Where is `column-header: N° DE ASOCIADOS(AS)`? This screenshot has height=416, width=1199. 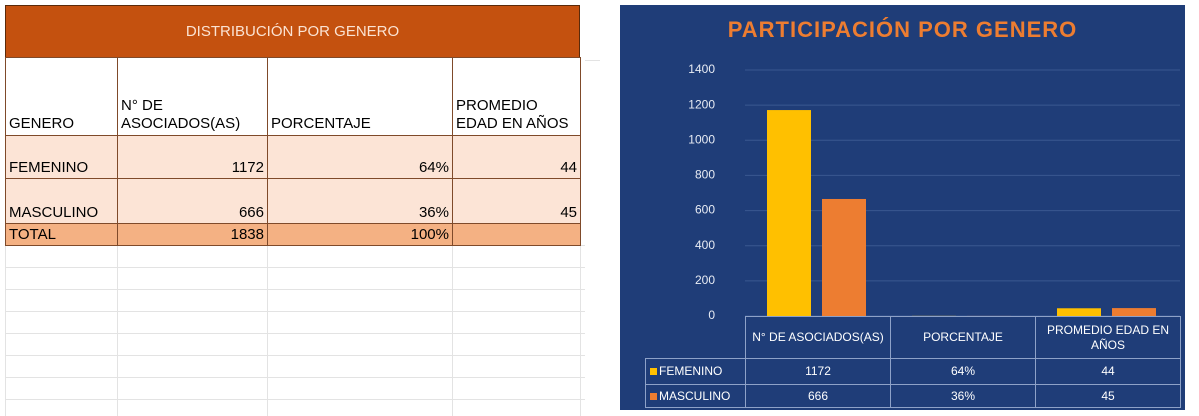
column-header: N° DE ASOCIADOS(AS) is located at coordinates (192, 96).